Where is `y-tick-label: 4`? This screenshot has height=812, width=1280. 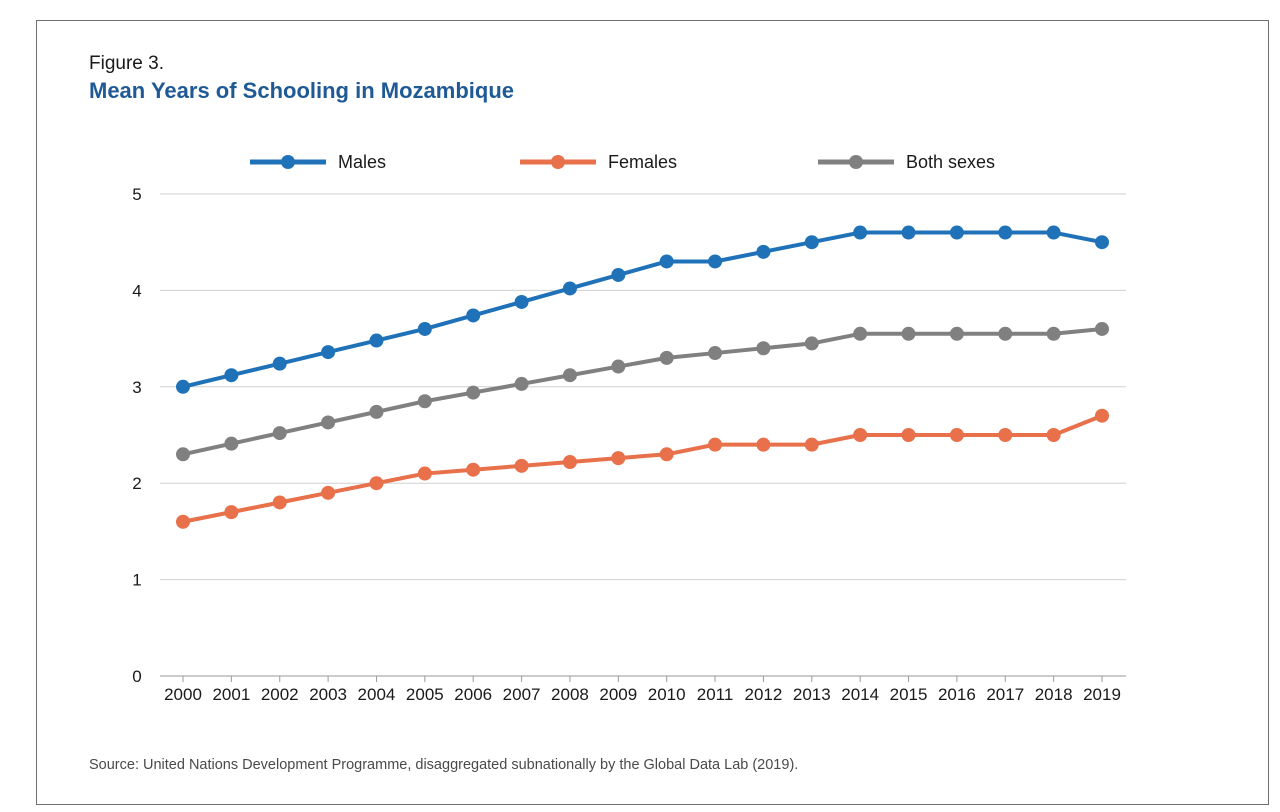 y-tick-label: 4 is located at coordinates (136, 290).